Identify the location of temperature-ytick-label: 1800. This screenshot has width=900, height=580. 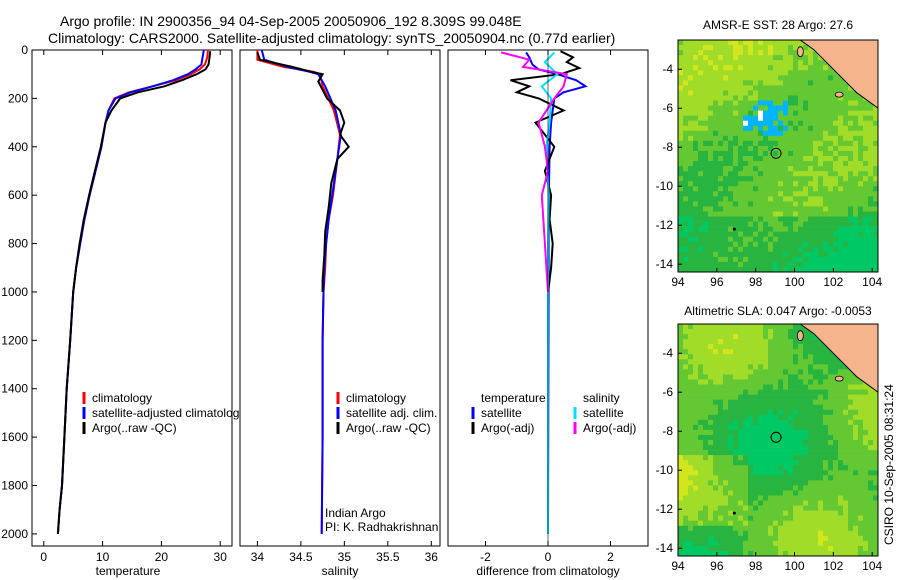
(14, 486).